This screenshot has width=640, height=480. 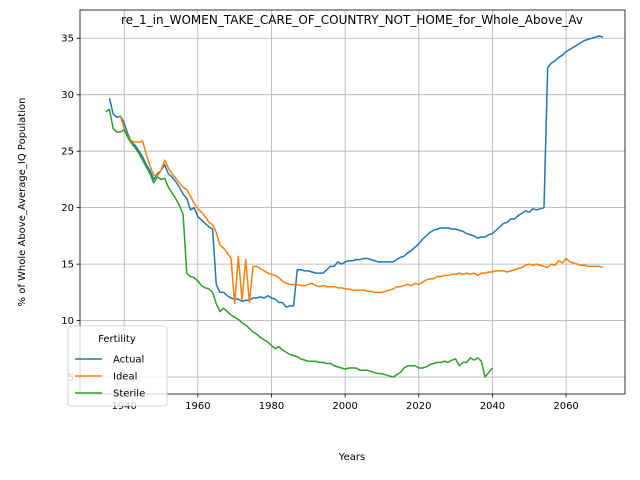 What do you see at coordinates (67, 208) in the screenshot?
I see `y-tick-label: 20` at bounding box center [67, 208].